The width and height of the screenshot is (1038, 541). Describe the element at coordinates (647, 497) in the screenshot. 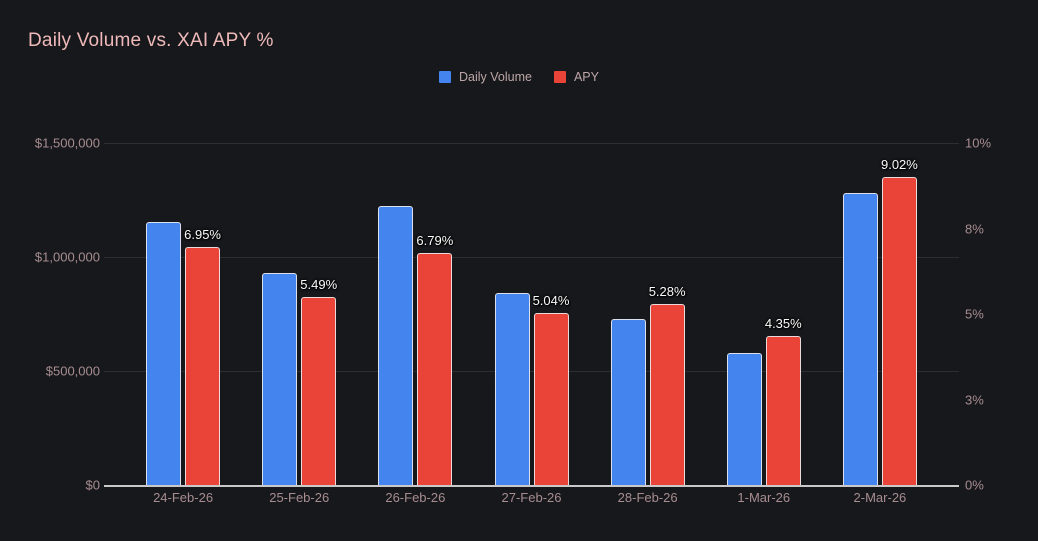

I see `x-axis-category-label: 28-Feb-26` at that location.